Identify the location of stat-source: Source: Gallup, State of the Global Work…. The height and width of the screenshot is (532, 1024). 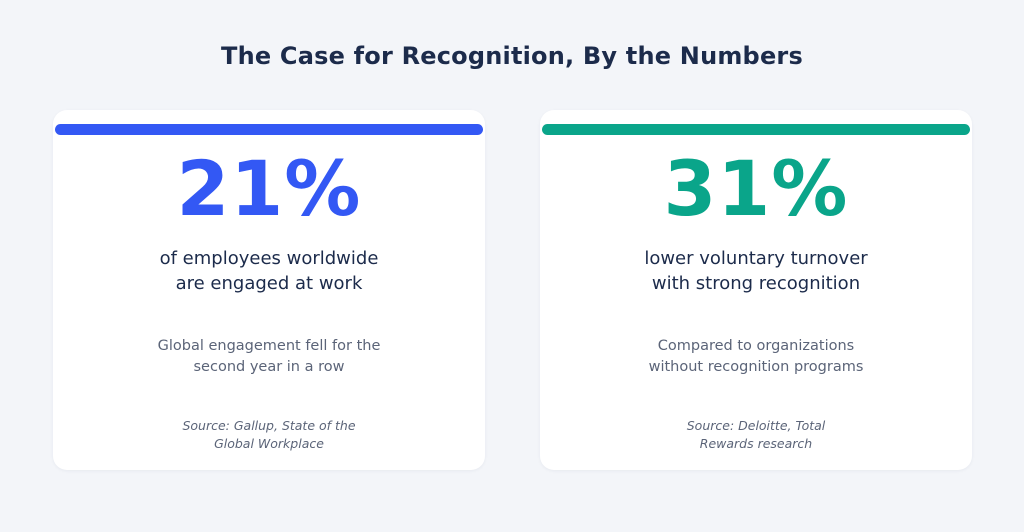
(269, 435).